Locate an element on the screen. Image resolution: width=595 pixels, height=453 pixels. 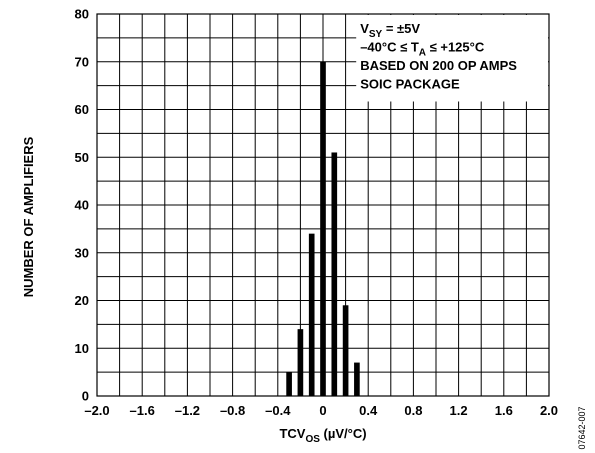
y-tick-label: 80 is located at coordinates (82, 14).